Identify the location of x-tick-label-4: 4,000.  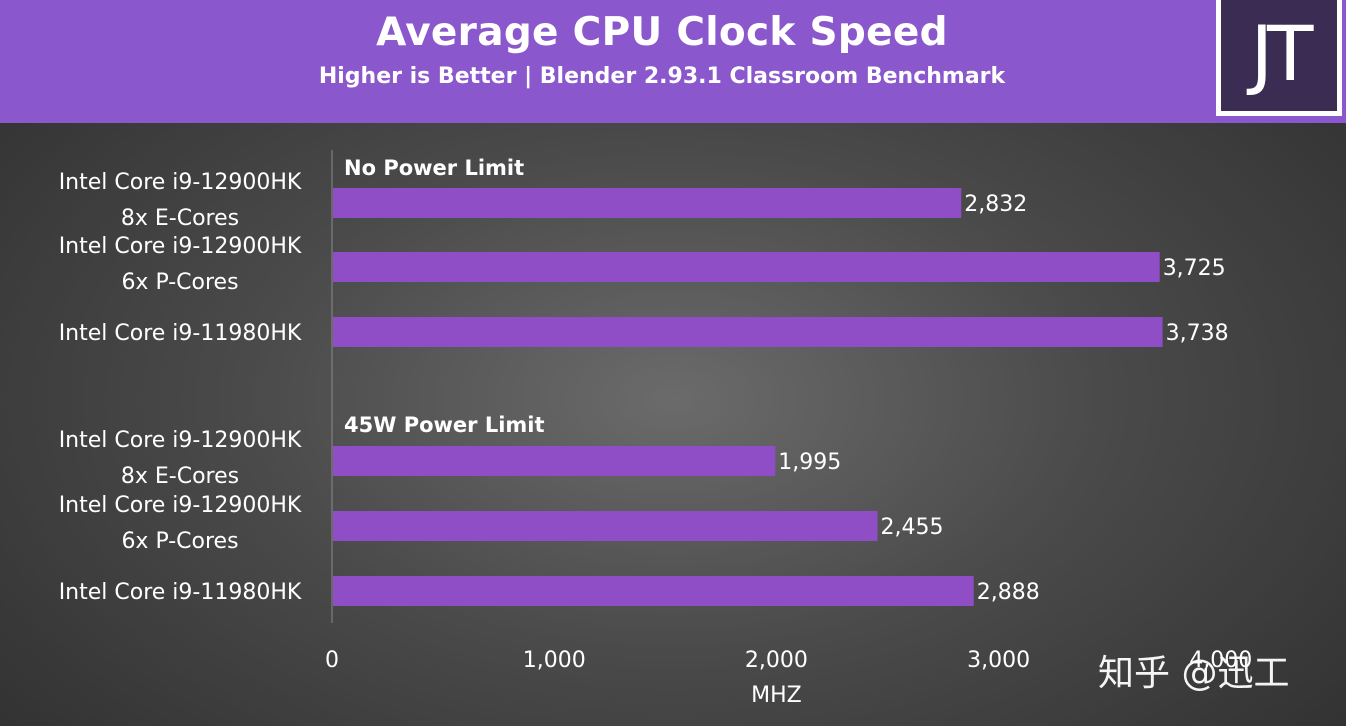
(1220, 660).